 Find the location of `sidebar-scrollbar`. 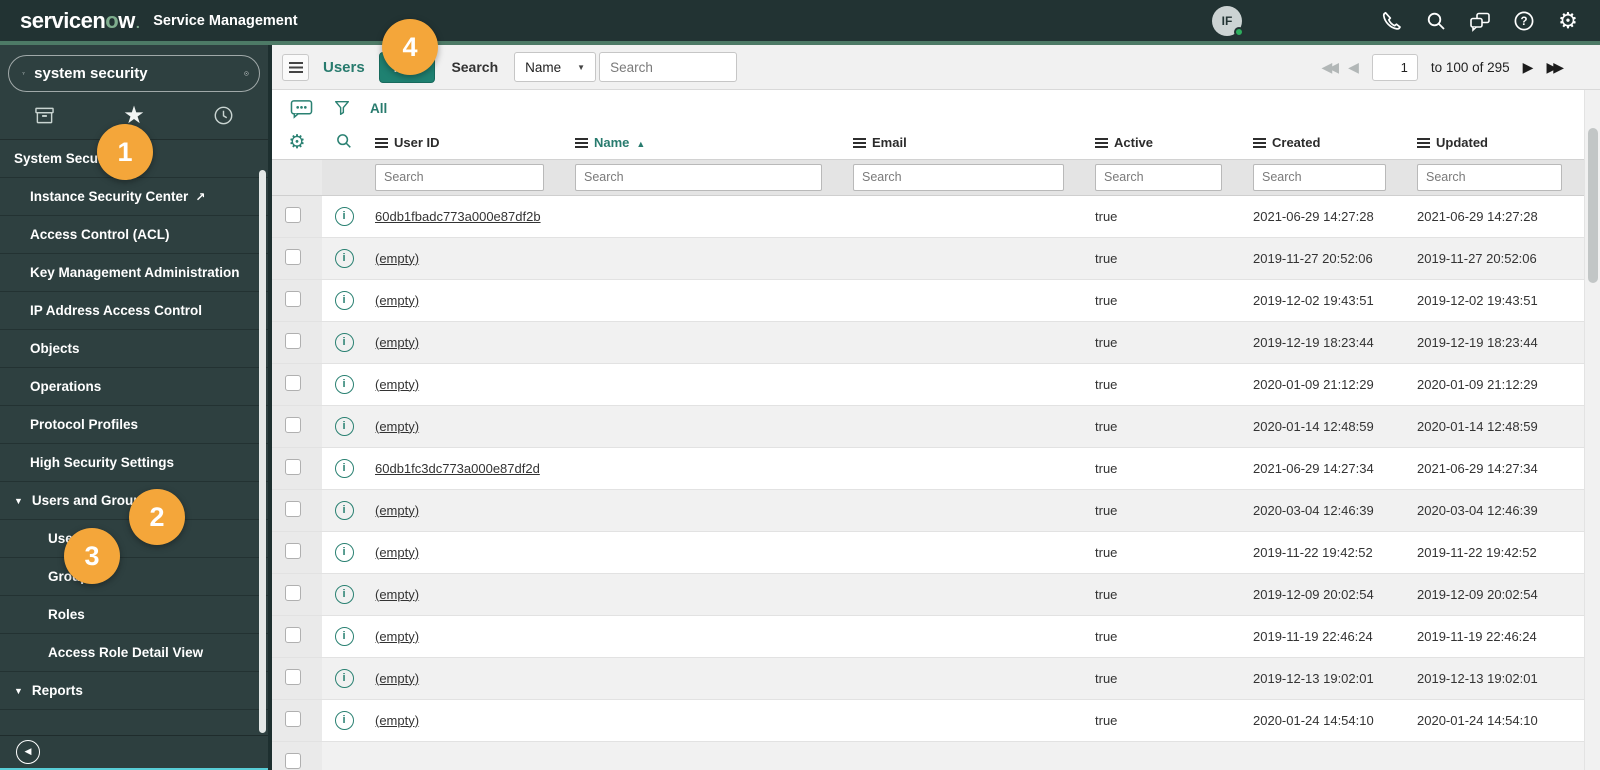

sidebar-scrollbar is located at coordinates (262, 451).